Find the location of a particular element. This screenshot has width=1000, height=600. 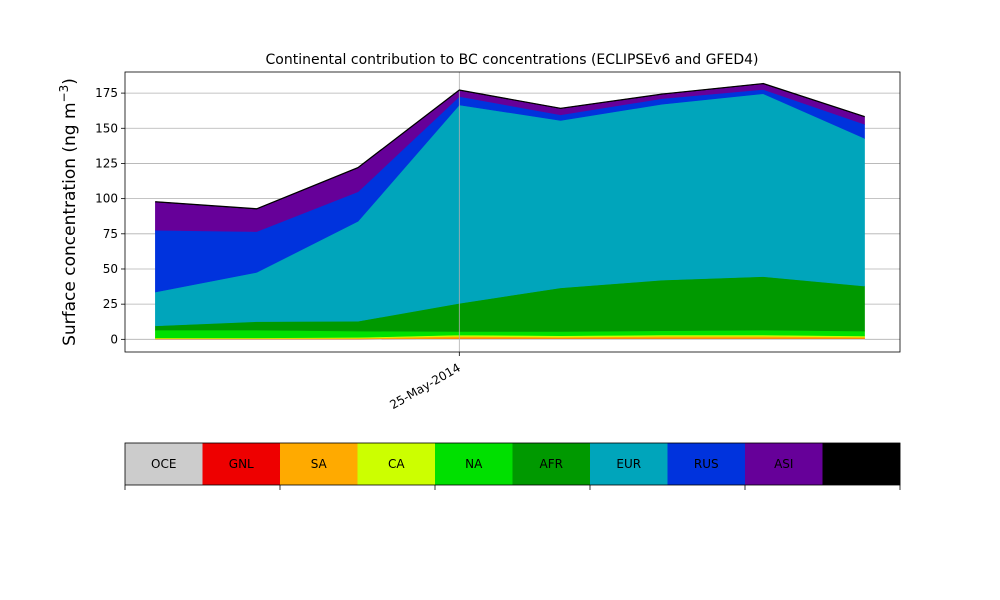

legend-swatch-afr is located at coordinates (551, 464).